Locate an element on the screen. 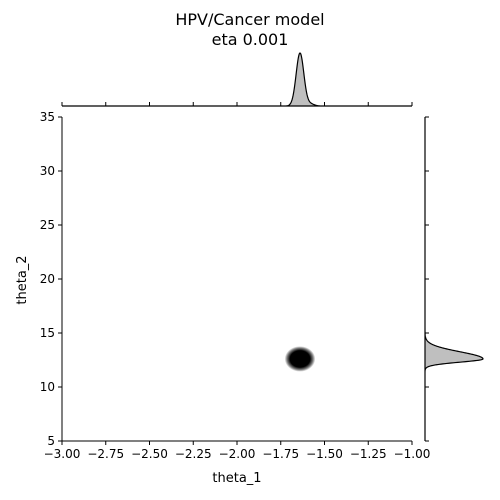 The width and height of the screenshot is (500, 500). x-tick-label: −1.75 is located at coordinates (280, 454).